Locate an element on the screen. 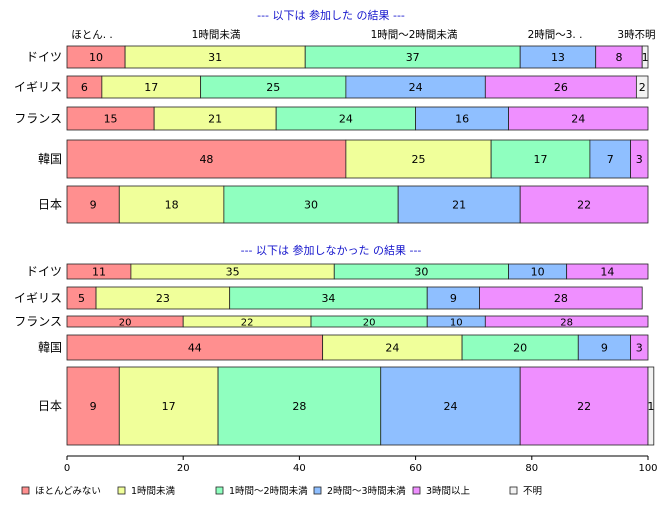 This screenshot has width=662, height=512. x-tick-label: 40 is located at coordinates (299, 468).